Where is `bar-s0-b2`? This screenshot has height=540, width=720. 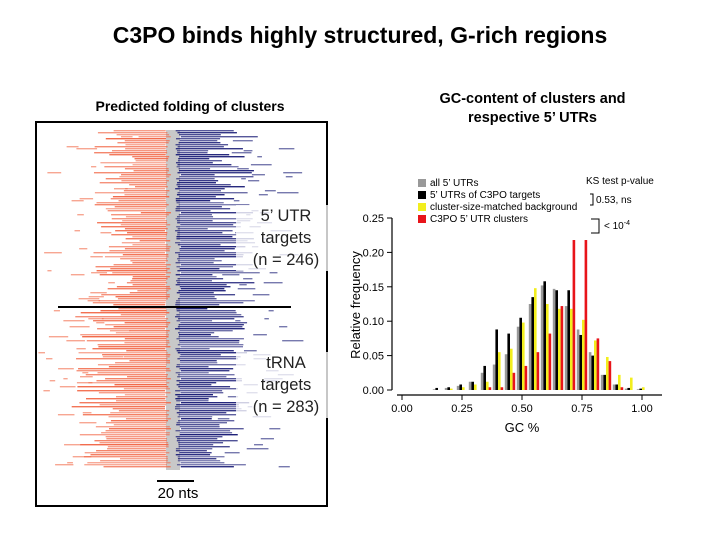
bar-s0-b2 is located at coordinates (458, 387).